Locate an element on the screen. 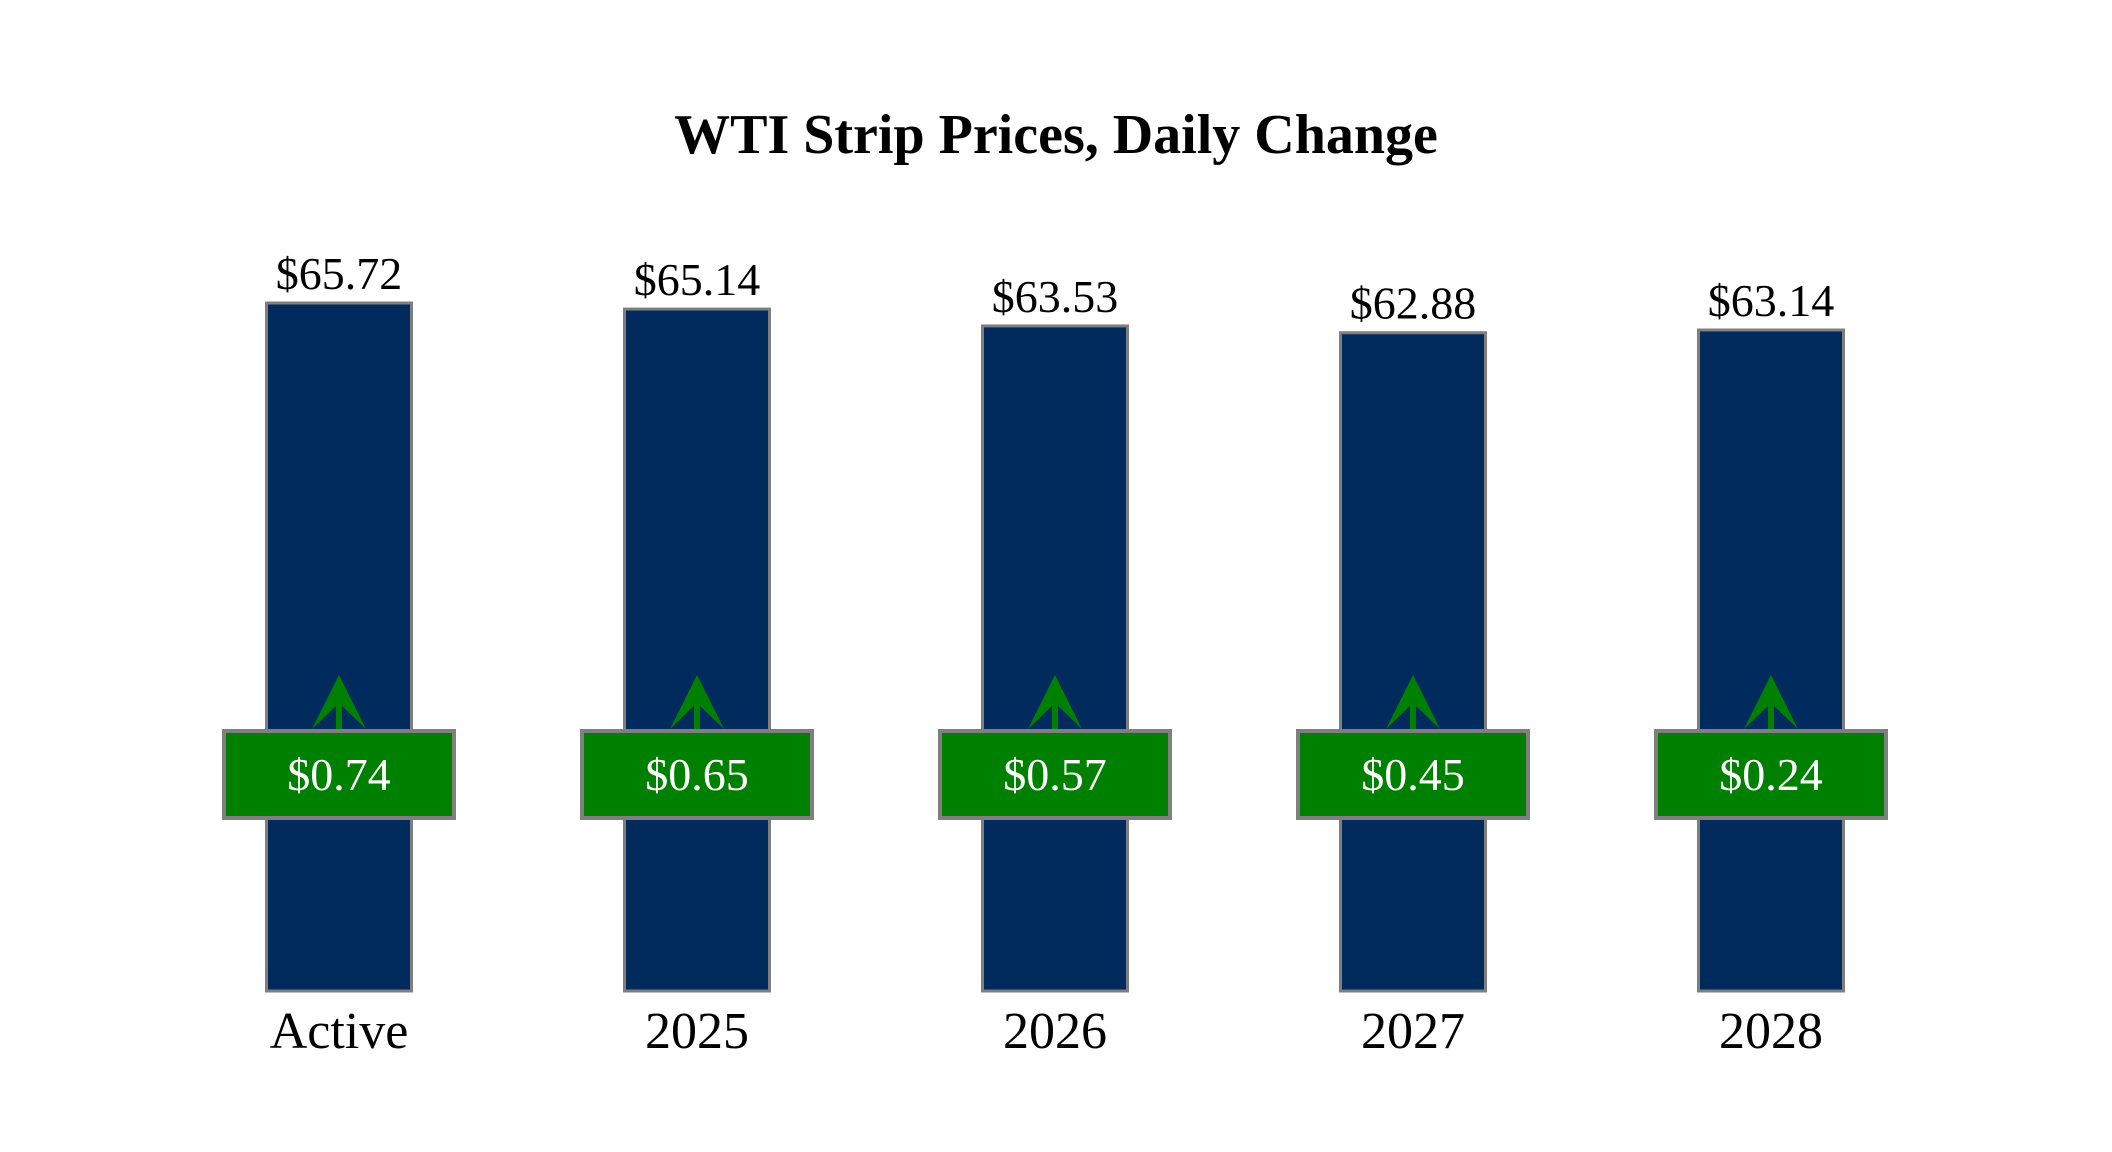  x-tick-label: 2025 is located at coordinates (697, 1031).